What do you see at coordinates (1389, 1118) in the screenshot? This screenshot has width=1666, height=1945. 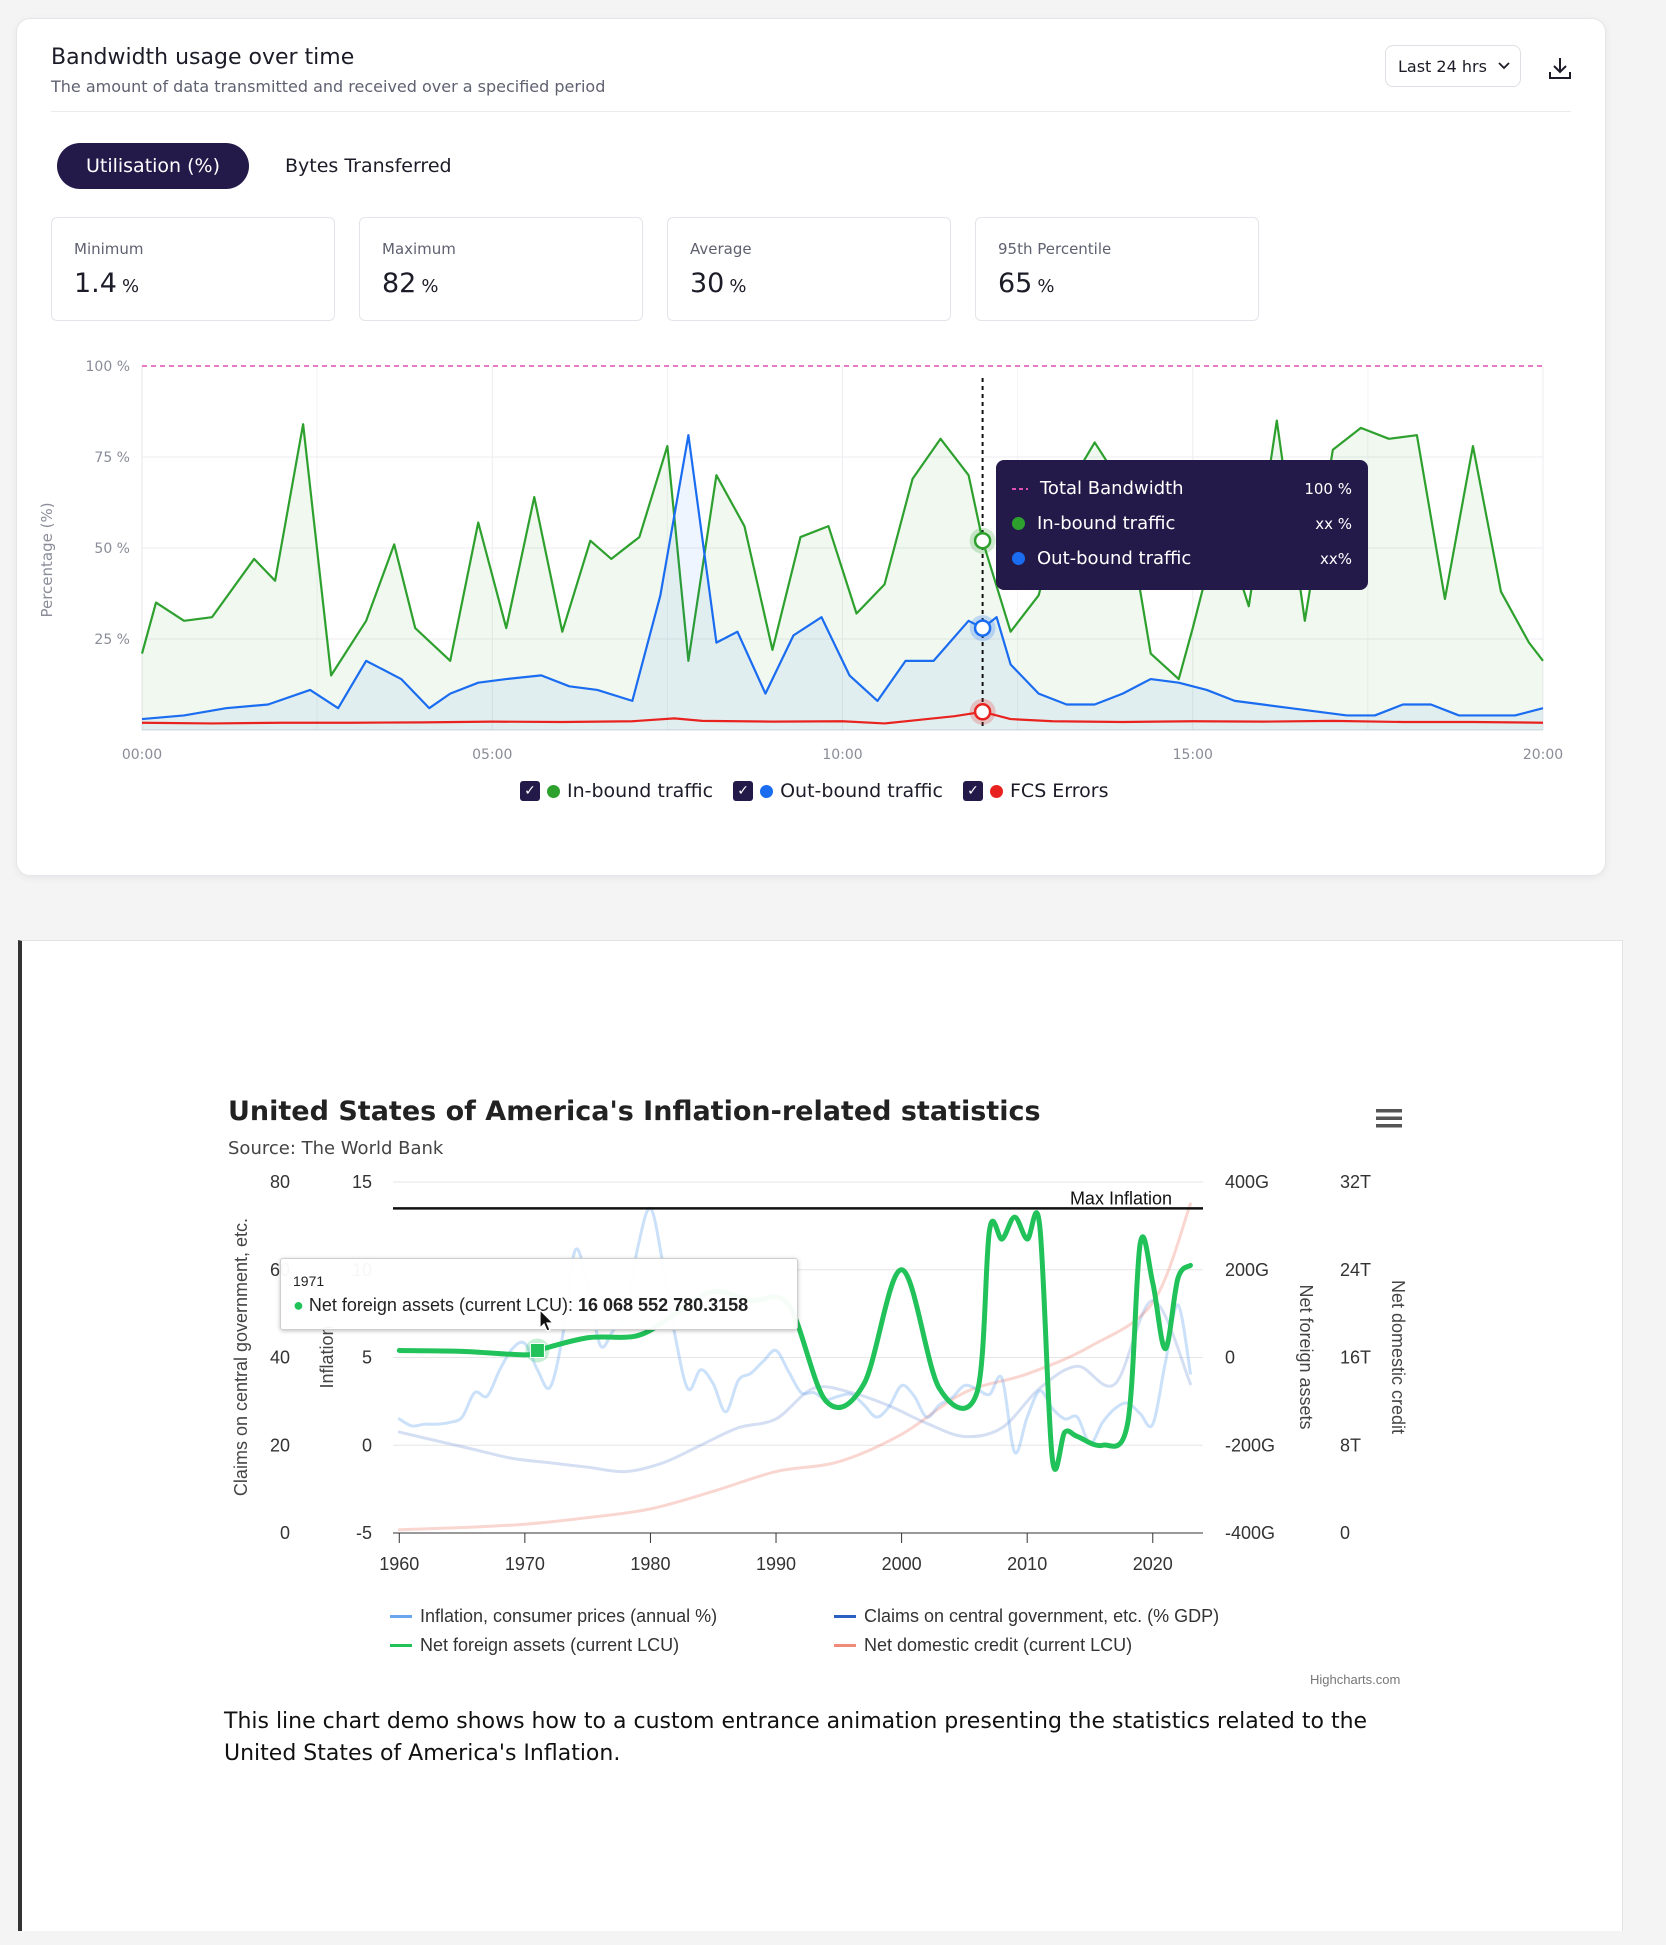 I see `hamburger-menu-icon` at bounding box center [1389, 1118].